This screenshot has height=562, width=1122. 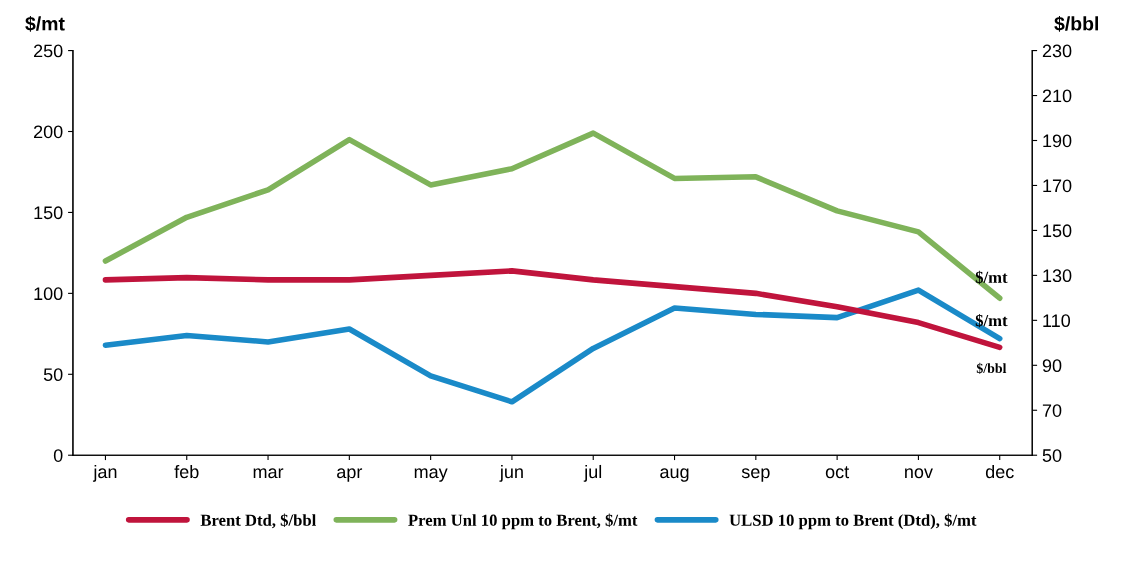 What do you see at coordinates (837, 472) in the screenshot?
I see `x-tick-label: oct` at bounding box center [837, 472].